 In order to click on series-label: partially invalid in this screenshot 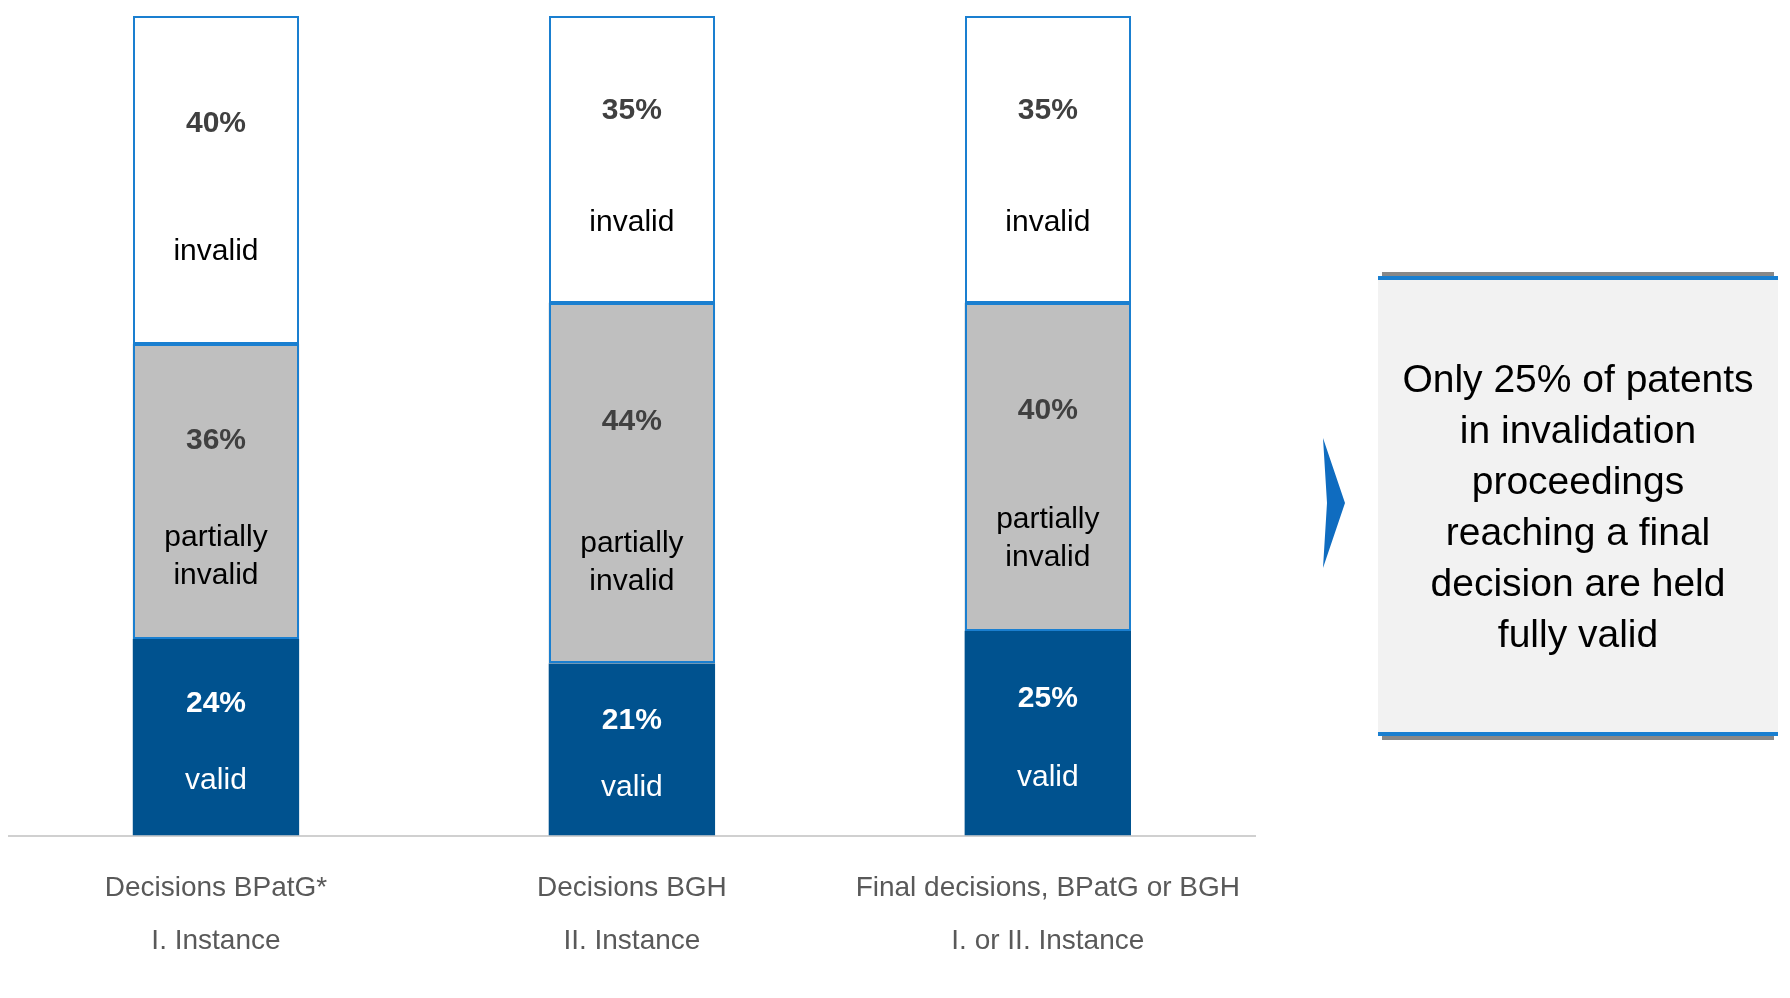, I will do `click(632, 560)`.